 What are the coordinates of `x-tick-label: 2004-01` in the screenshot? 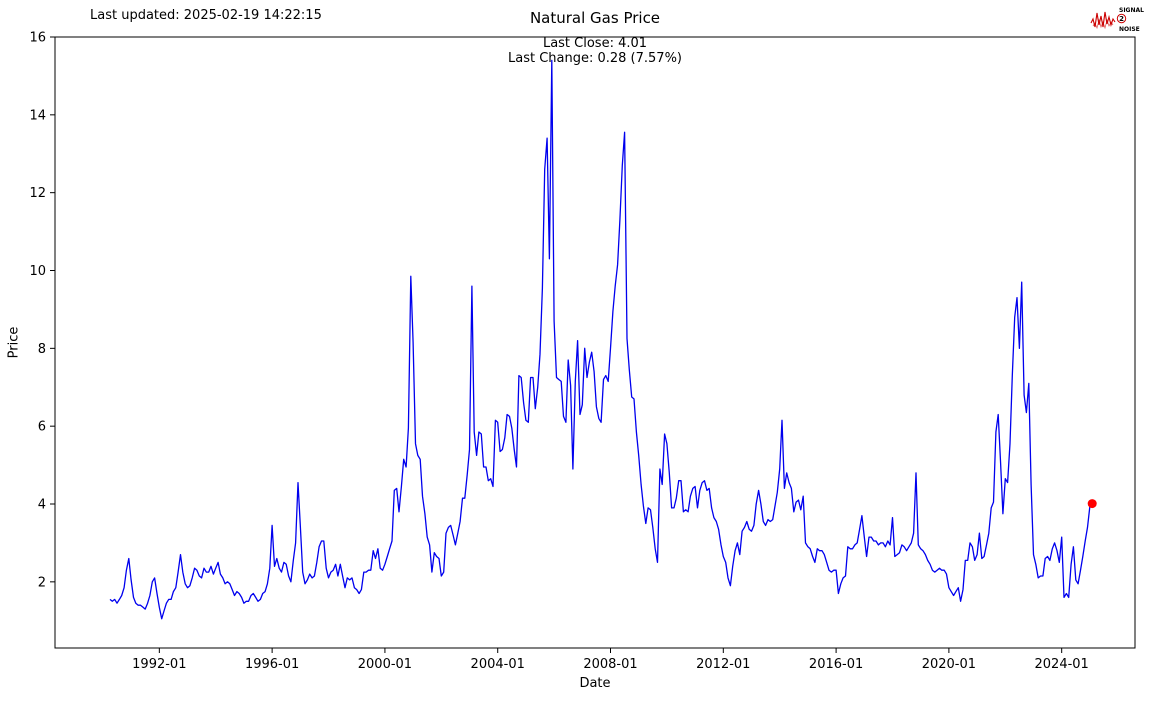 It's located at (498, 664).